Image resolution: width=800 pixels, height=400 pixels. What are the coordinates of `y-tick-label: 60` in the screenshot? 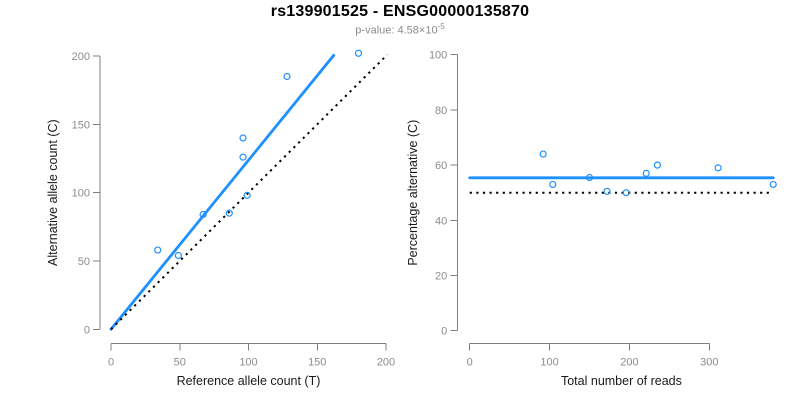 It's located at (441, 166).